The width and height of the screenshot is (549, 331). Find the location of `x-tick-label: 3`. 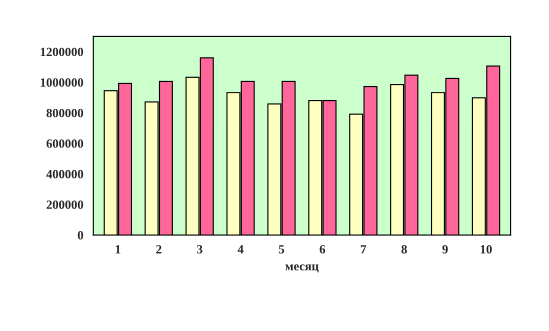

x-tick-label: 3 is located at coordinates (199, 249).